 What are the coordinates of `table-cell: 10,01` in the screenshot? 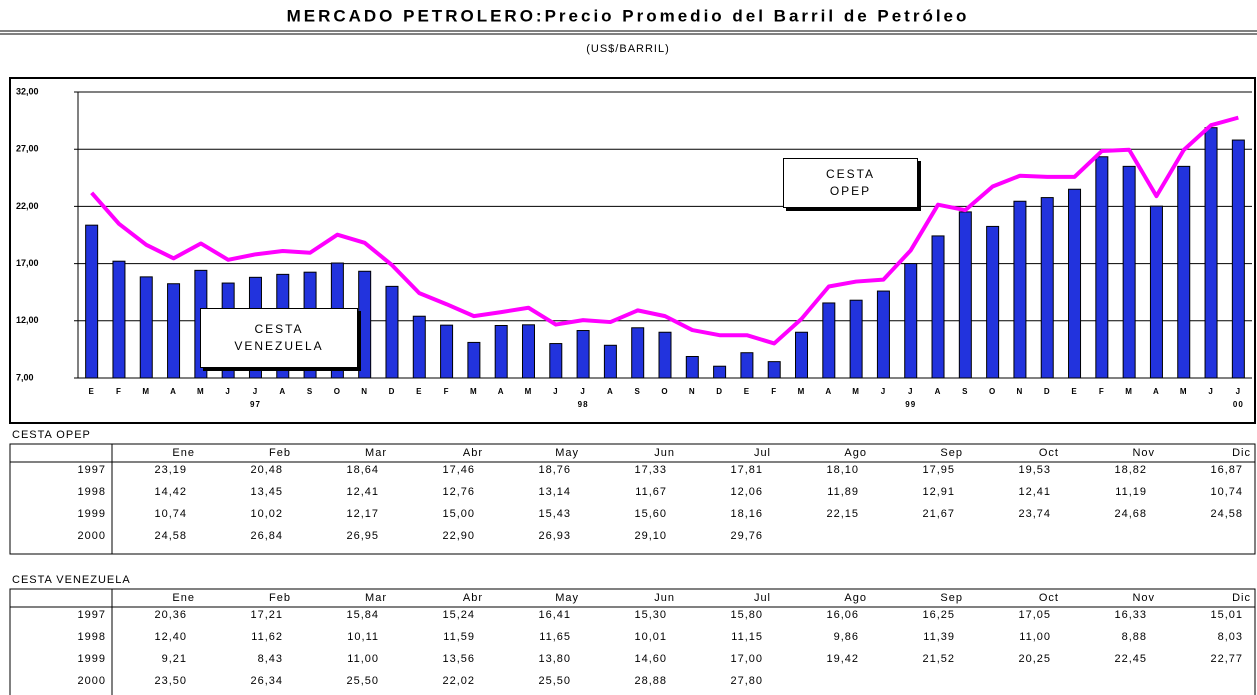 It's located at (650, 637).